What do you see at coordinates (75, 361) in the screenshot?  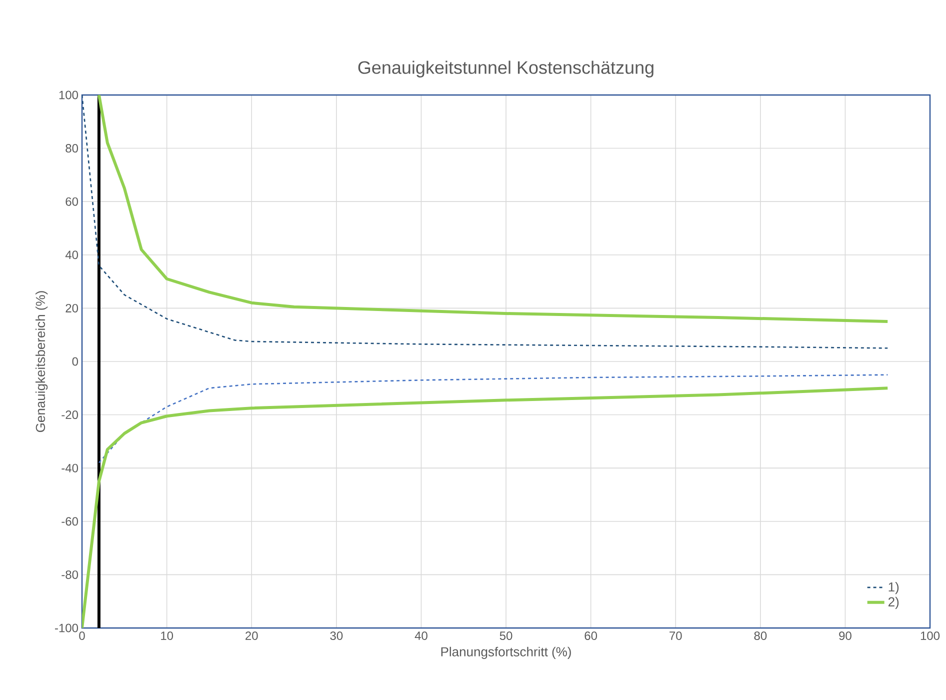 I see `y-tick-label: 0` at bounding box center [75, 361].